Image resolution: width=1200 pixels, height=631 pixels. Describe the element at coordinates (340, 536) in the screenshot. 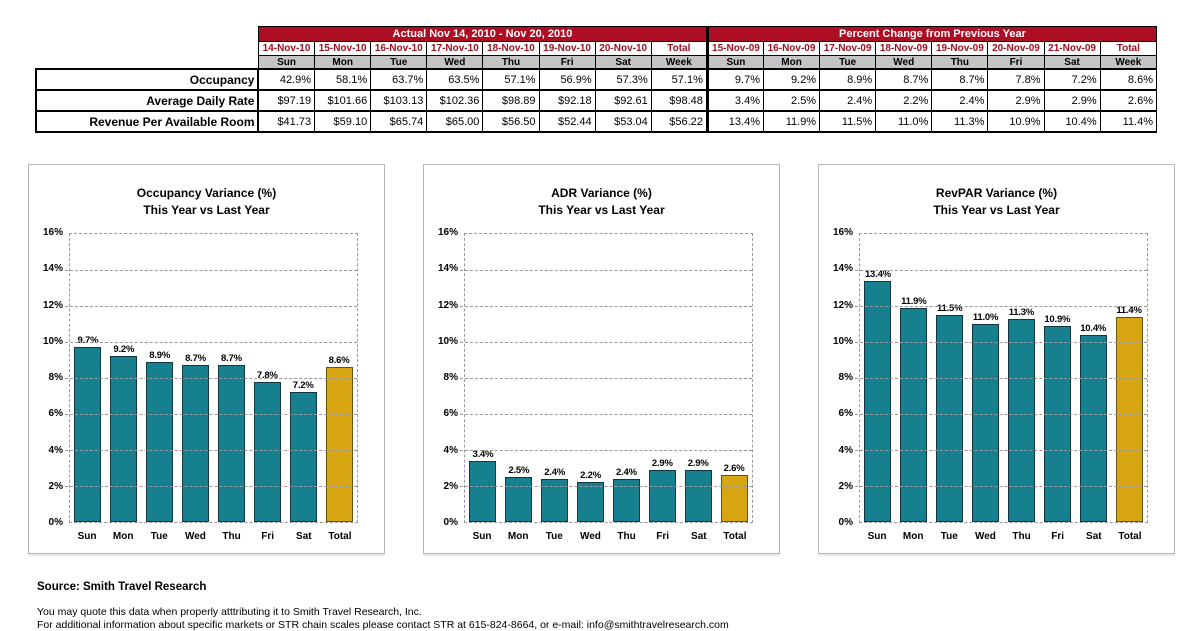

I see `x-axis-category-label: Total` at that location.